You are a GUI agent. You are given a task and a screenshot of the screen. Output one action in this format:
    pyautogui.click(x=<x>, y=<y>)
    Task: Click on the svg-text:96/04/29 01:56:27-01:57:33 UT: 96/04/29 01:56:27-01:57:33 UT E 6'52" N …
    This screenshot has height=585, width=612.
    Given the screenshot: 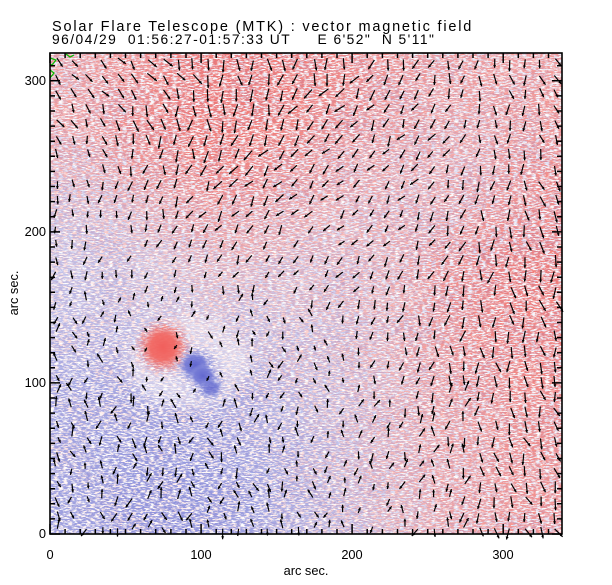 What is the action you would take?
    pyautogui.click(x=243, y=39)
    